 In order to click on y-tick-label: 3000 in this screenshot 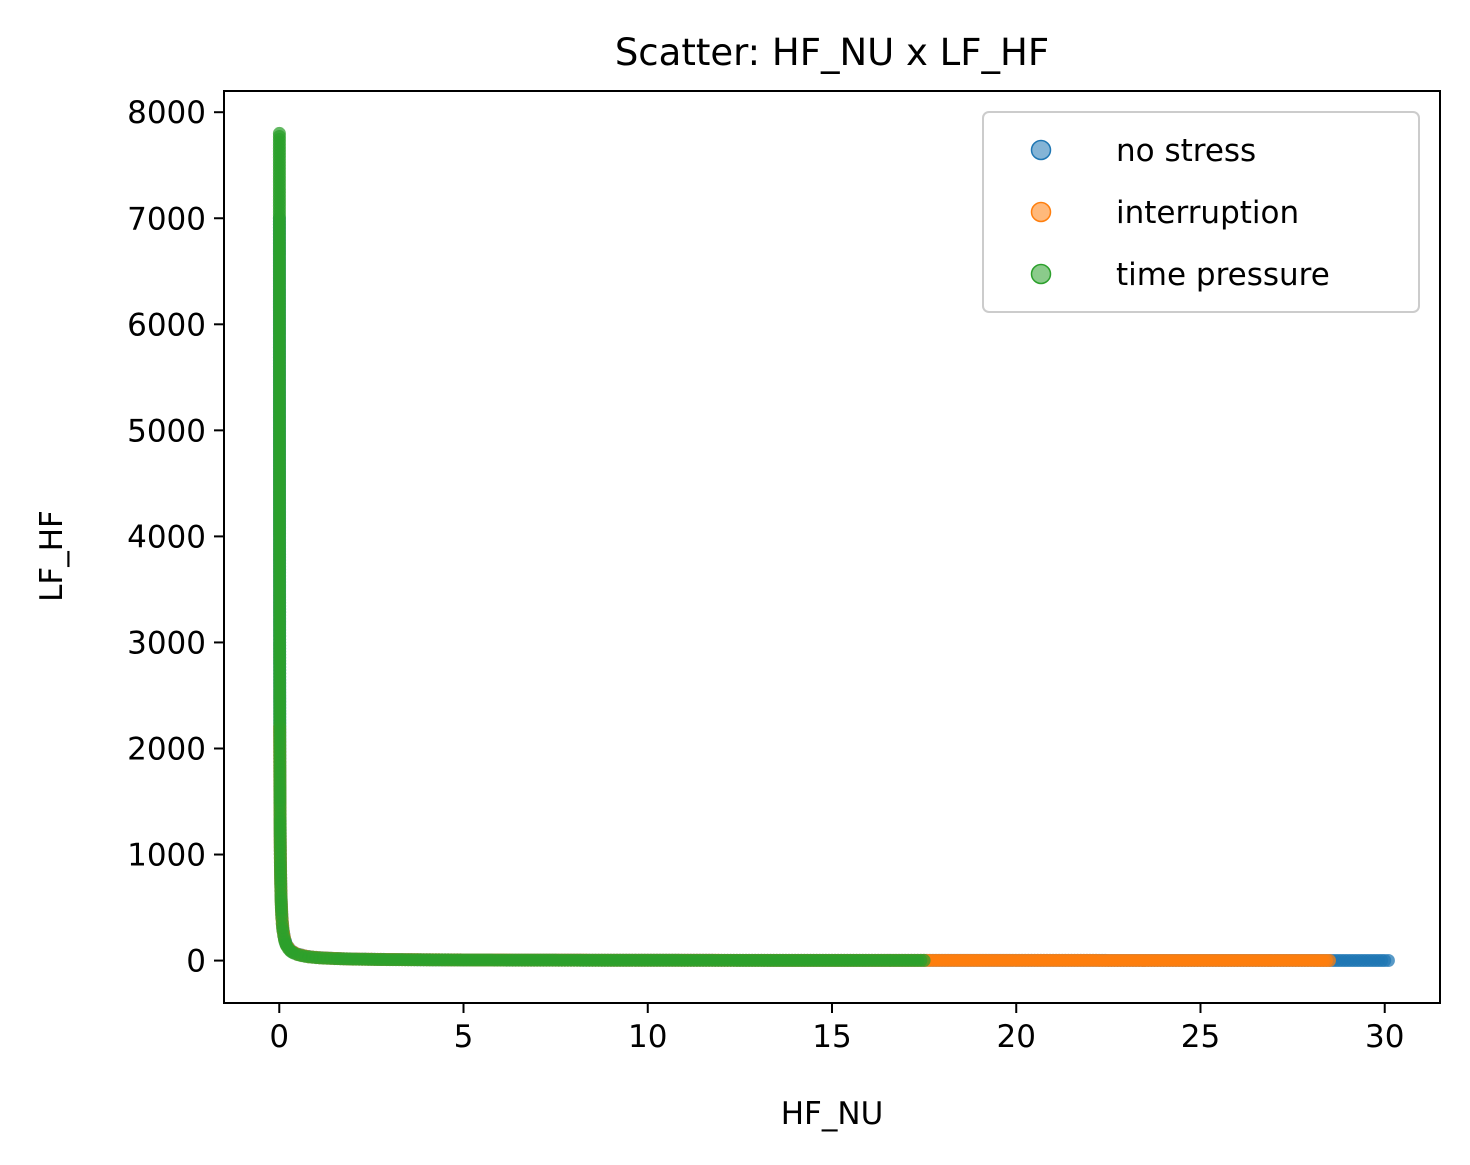, I will do `click(166, 643)`.